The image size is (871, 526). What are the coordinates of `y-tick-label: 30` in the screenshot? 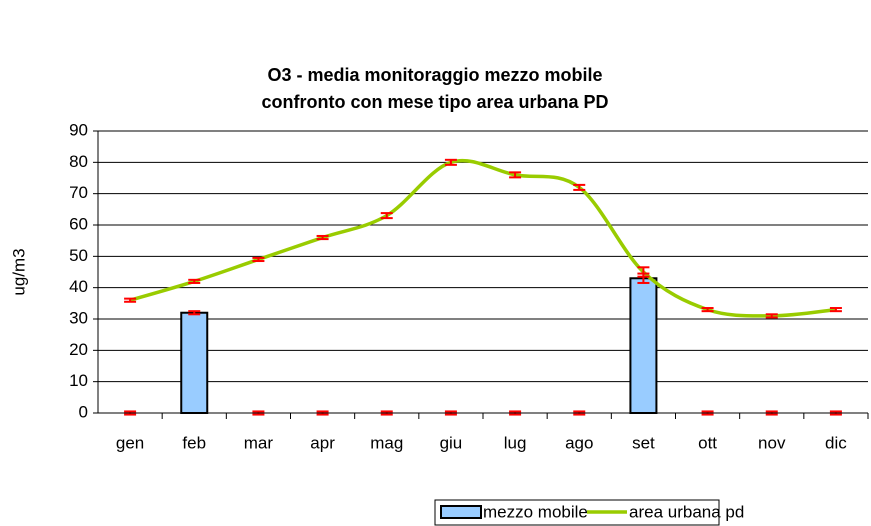 It's located at (78, 317).